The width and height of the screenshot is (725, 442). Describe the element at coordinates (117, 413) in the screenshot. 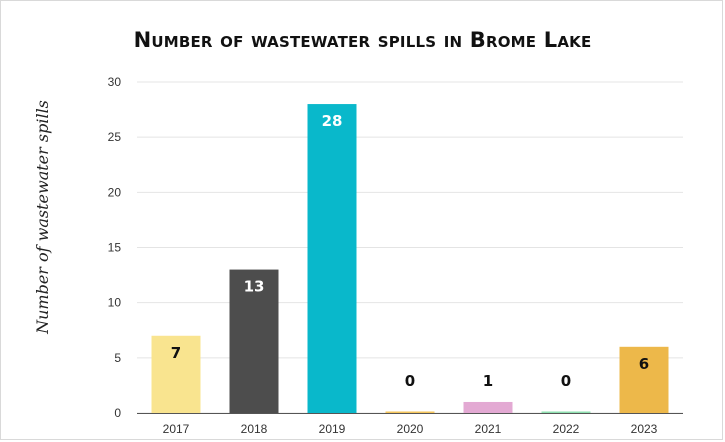

I see `y-tick-label: 0` at that location.